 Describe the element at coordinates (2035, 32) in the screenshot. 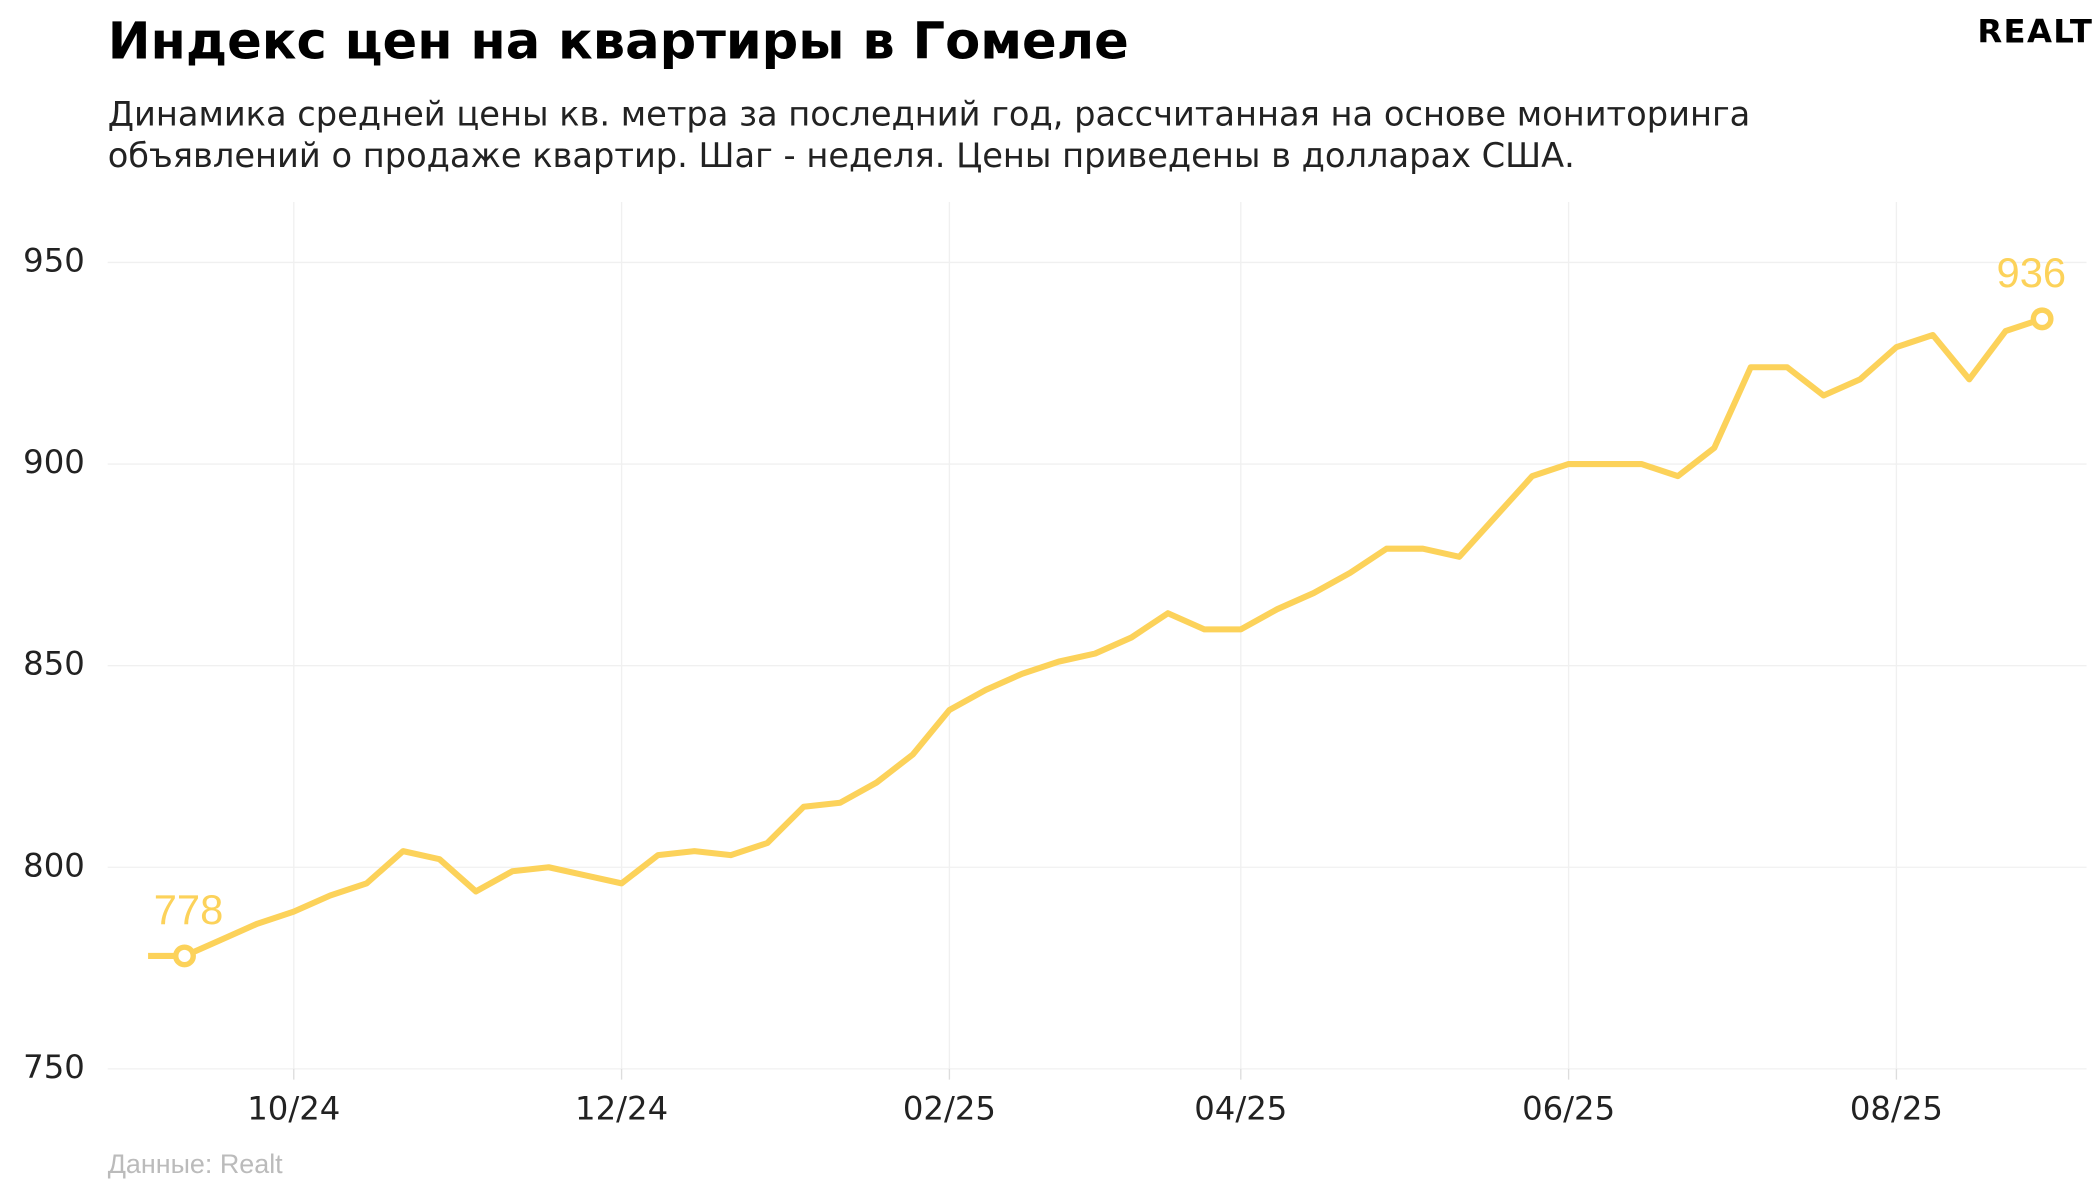

I see `logo: REALT` at that location.